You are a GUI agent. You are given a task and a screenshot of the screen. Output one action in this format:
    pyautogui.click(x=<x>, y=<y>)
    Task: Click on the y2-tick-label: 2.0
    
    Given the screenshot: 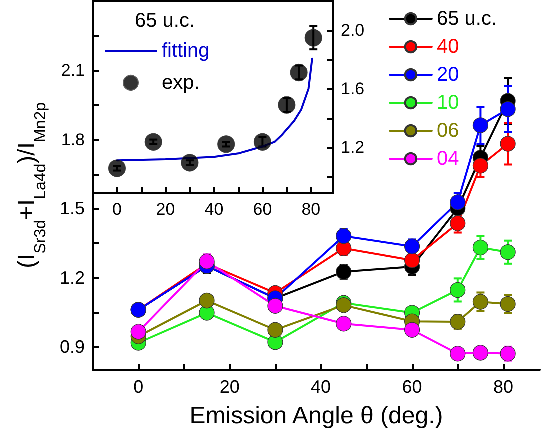 What is the action you would take?
    pyautogui.click(x=353, y=30)
    